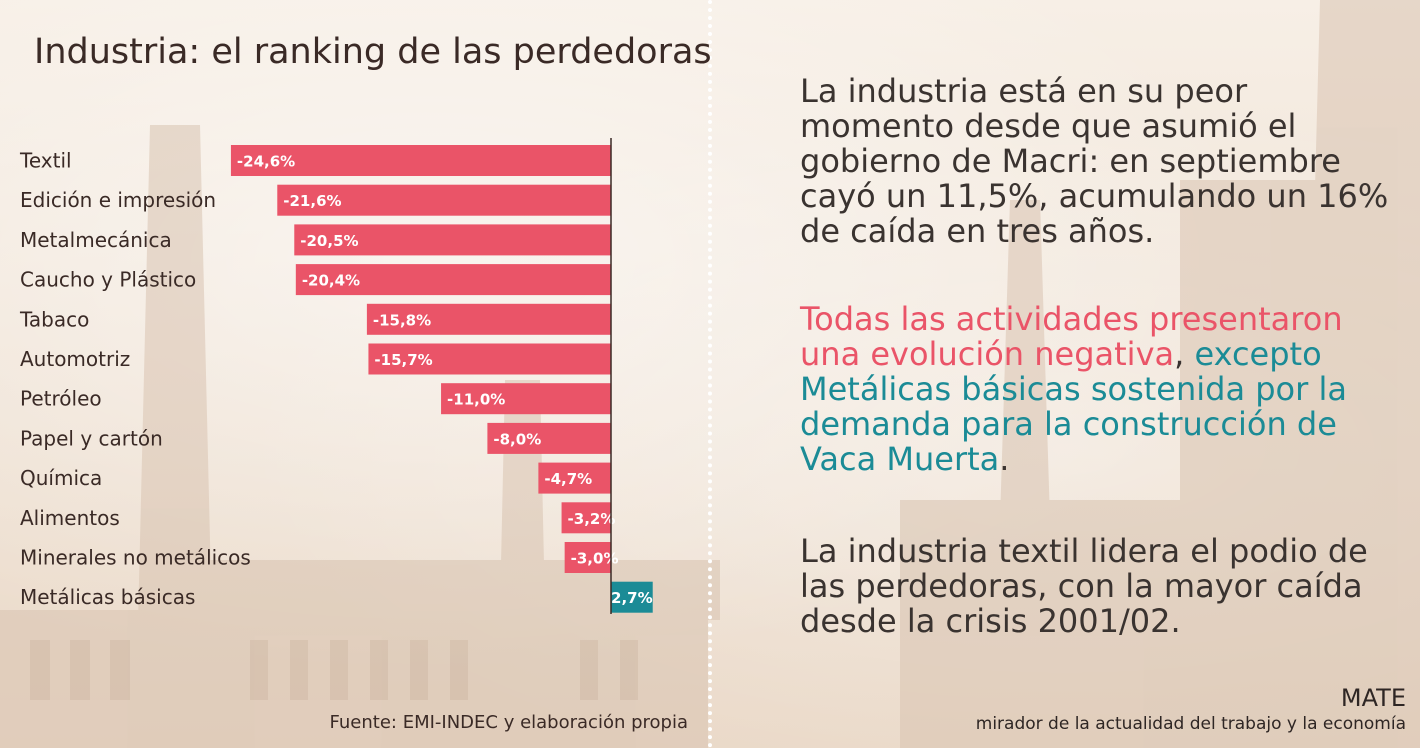 The height and width of the screenshot is (748, 1420). What do you see at coordinates (61, 478) in the screenshot?
I see `category-label: Química` at bounding box center [61, 478].